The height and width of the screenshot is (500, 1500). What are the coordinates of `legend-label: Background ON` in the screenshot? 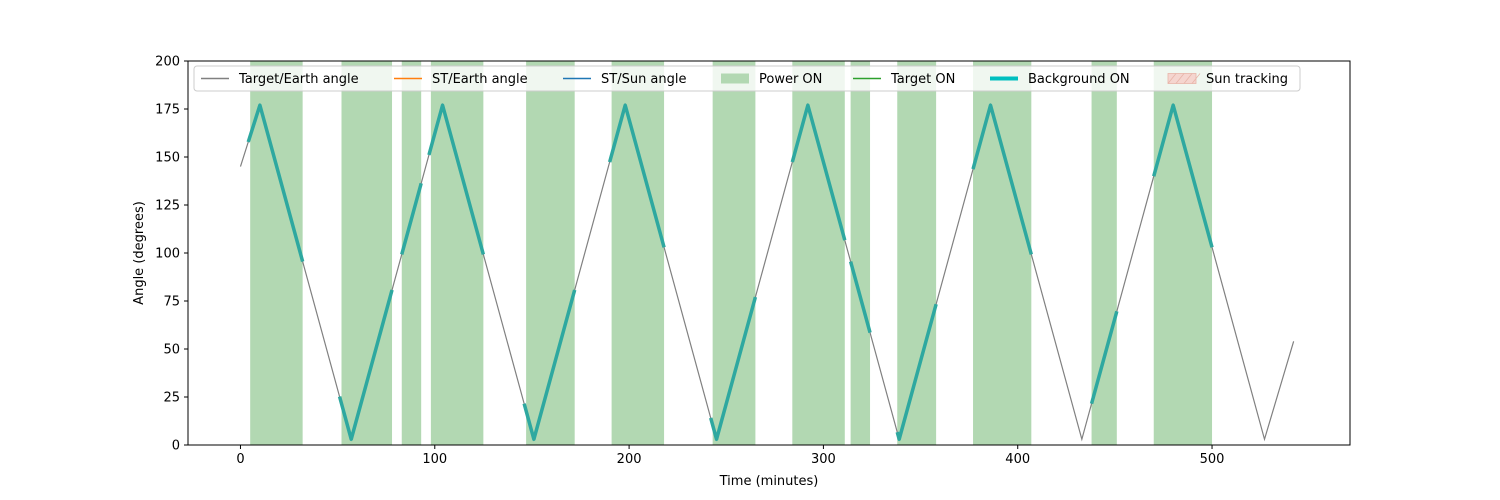 It's located at (1079, 79).